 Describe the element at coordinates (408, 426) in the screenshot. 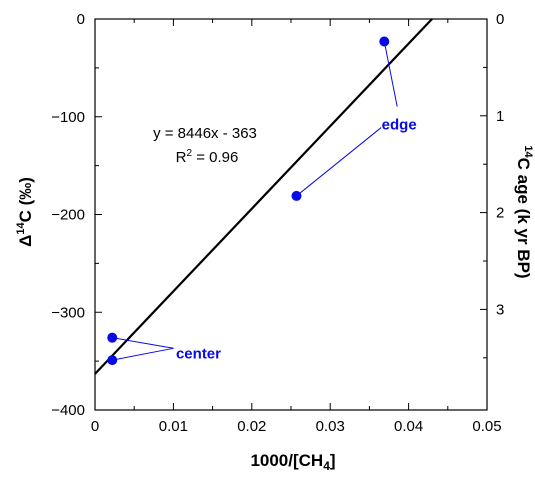

I see `x-tick-label: 0.04` at that location.